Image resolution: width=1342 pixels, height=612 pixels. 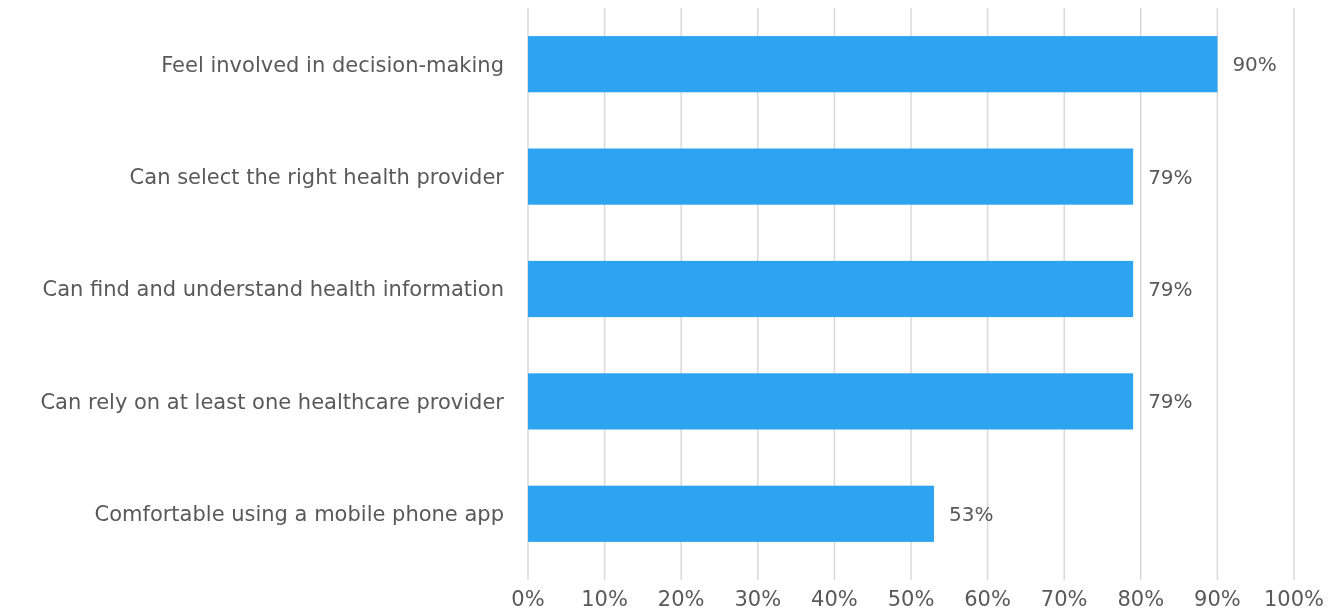 I want to click on x-tick-label: 20%, so click(x=681, y=599).